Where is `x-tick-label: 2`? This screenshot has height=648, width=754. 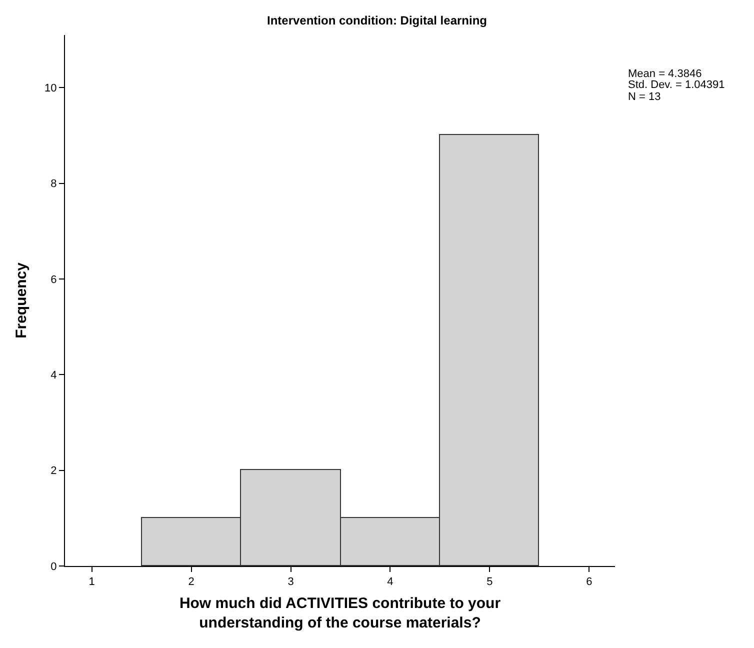 x-tick-label: 2 is located at coordinates (191, 582).